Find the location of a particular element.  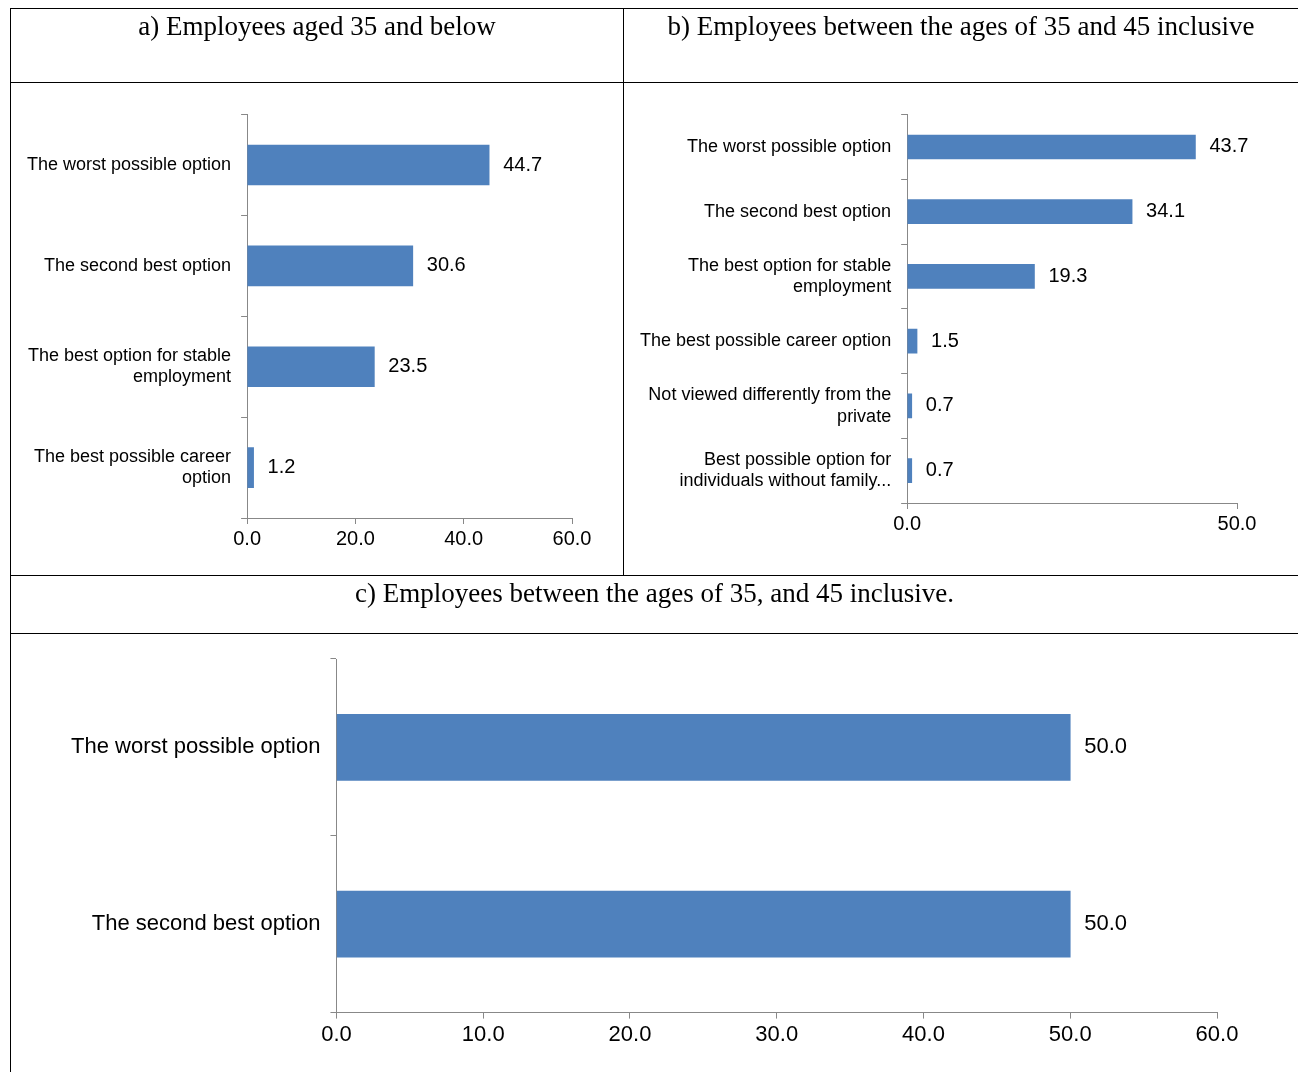

chart-title: b) Employees between the ages of 35 and 45 inclusive is located at coordinates (961, 46).